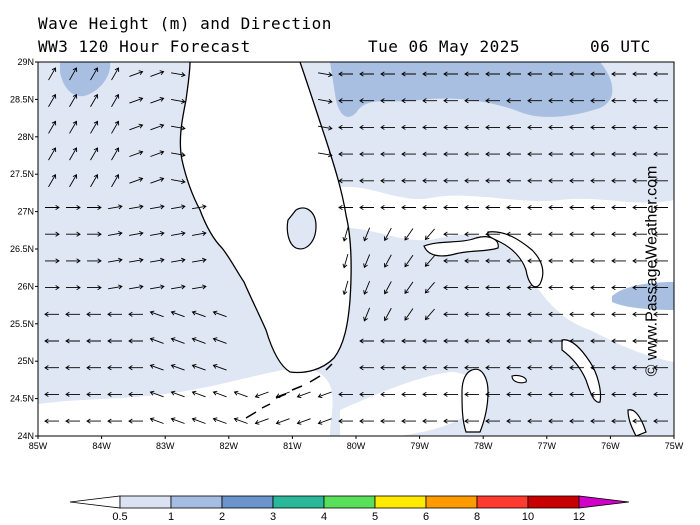  I want to click on colorbar-label: 2, so click(222, 517).